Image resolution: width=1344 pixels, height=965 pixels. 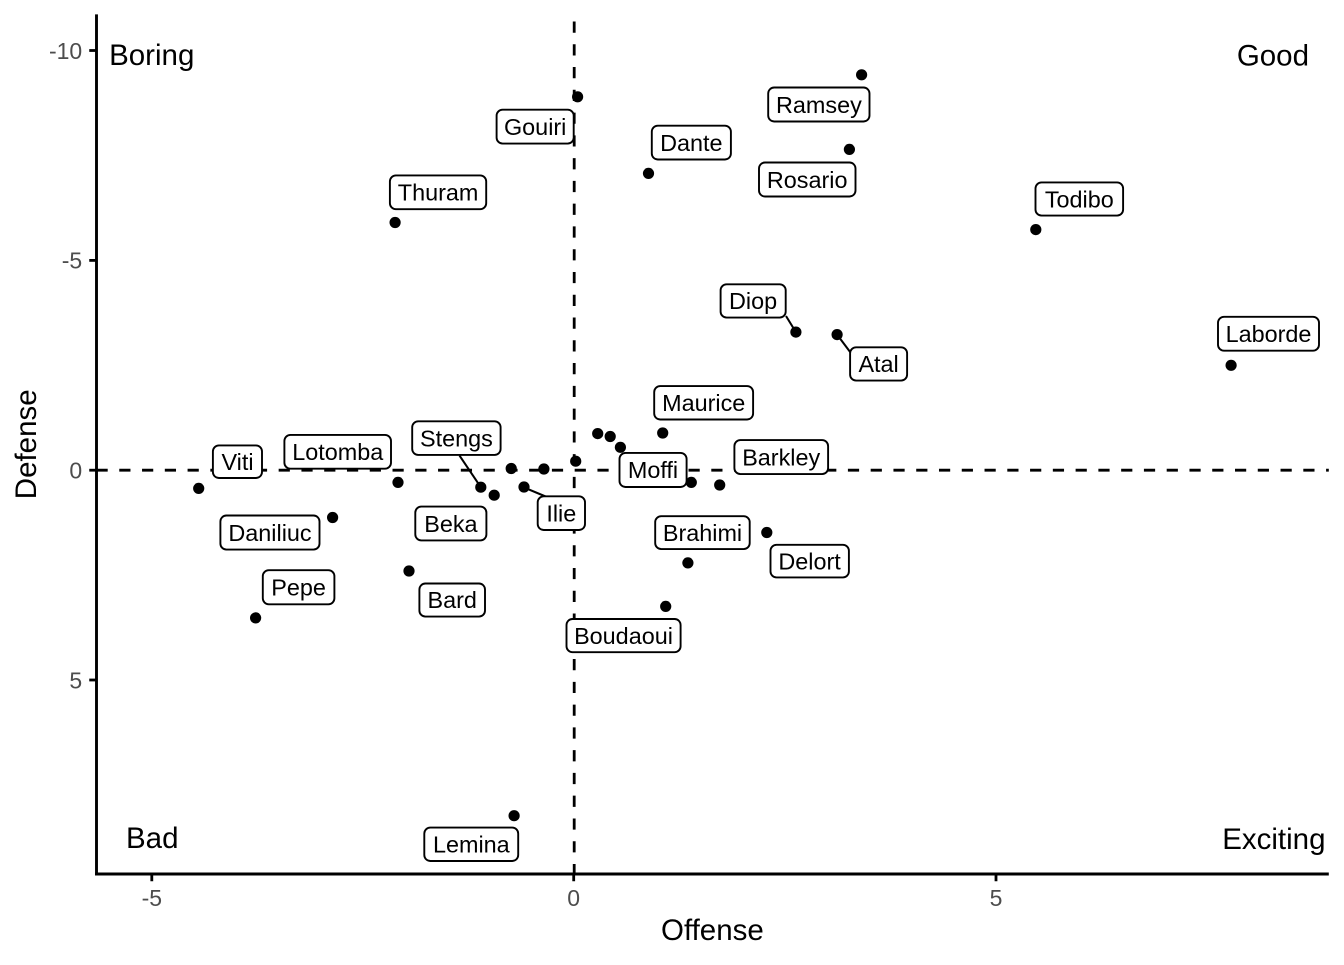 I want to click on svg-text: Beka, so click(x=451, y=524).